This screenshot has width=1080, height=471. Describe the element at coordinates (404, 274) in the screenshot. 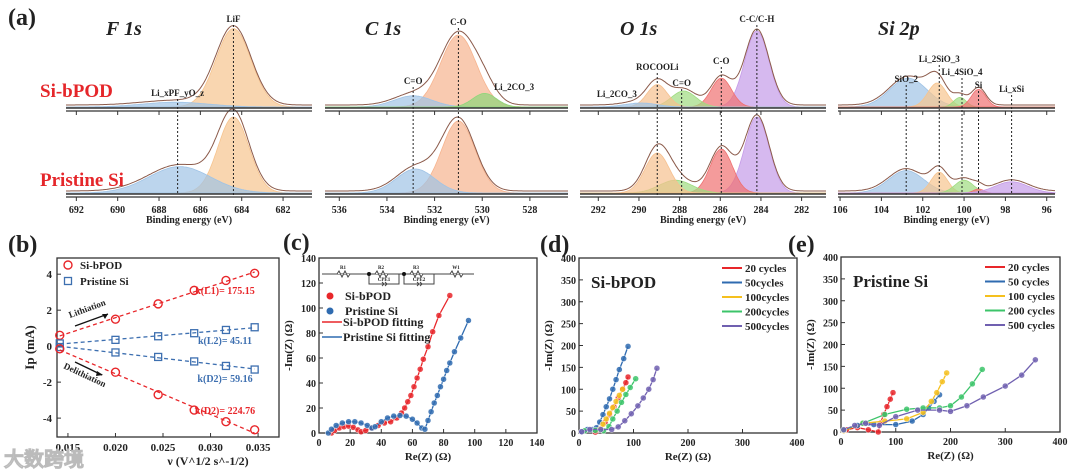

I see `circuit-node` at that location.